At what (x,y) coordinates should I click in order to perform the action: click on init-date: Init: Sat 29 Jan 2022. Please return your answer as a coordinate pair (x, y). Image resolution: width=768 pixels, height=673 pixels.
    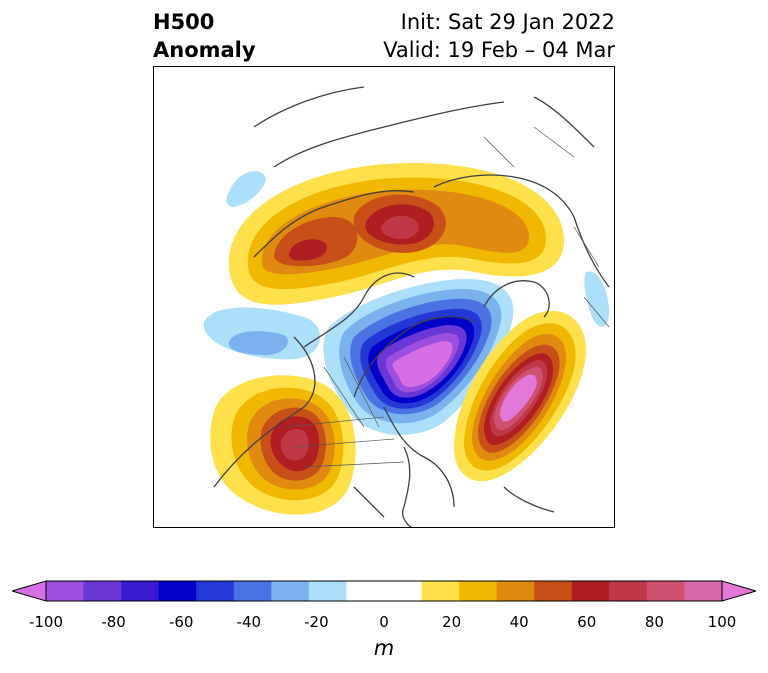
    Looking at the image, I should click on (507, 22).